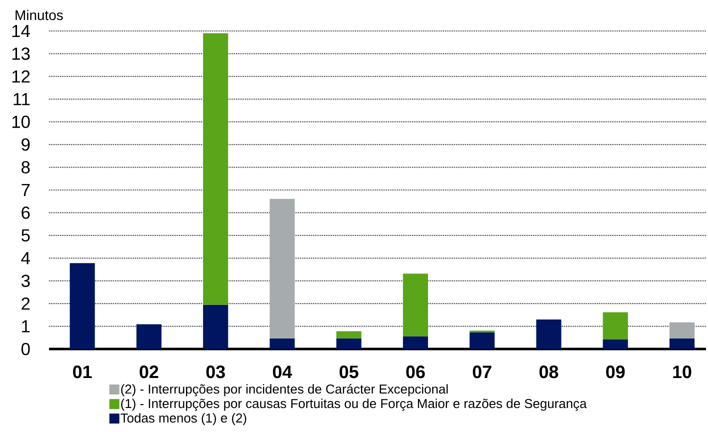 The image size is (708, 432). Describe the element at coordinates (682, 372) in the screenshot. I see `x-tick-label: 10` at that location.